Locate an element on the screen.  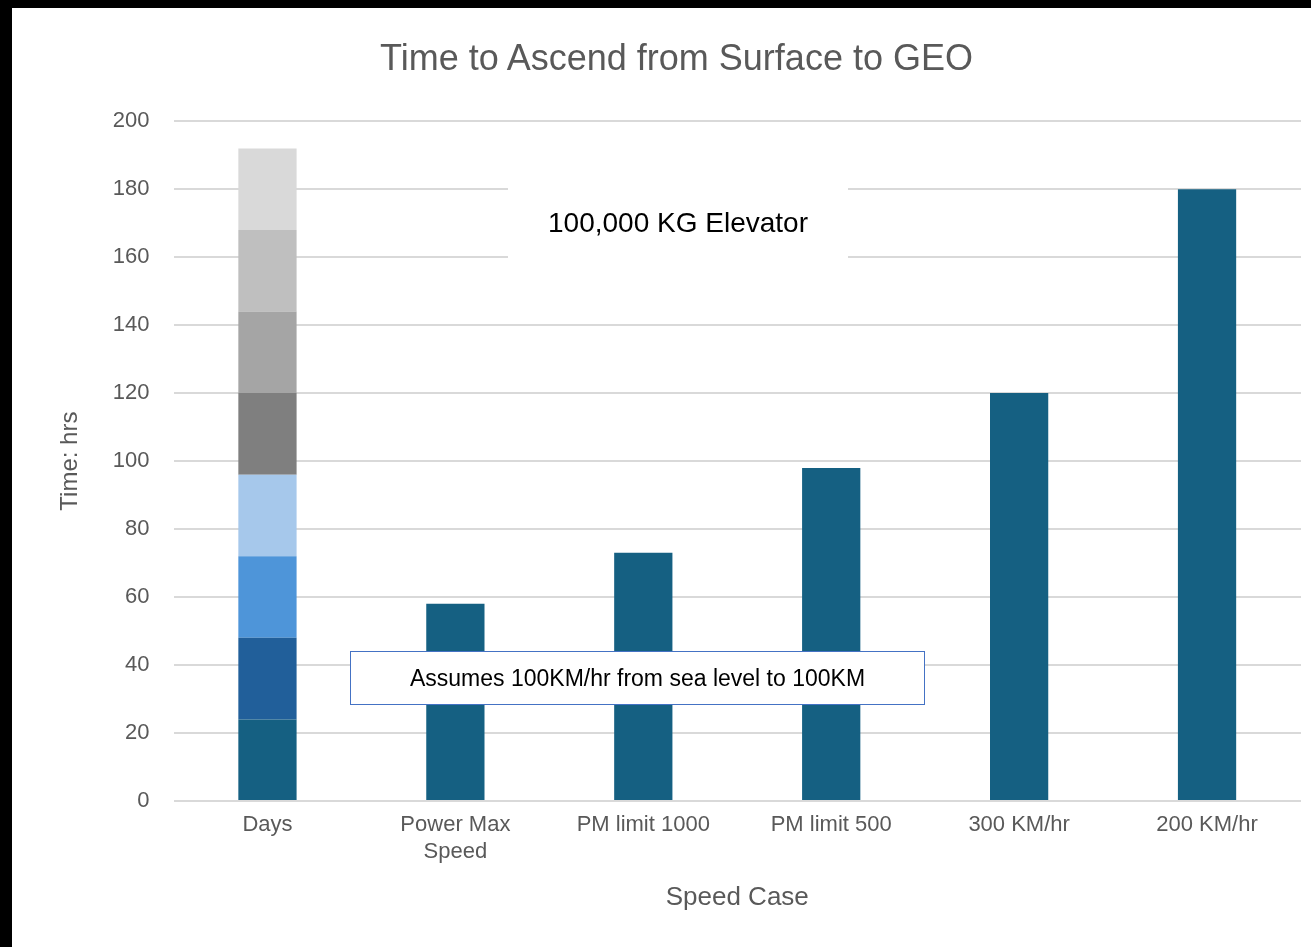
chart-title: Time to Ascend from Surface to GEO is located at coordinates (676, 57).